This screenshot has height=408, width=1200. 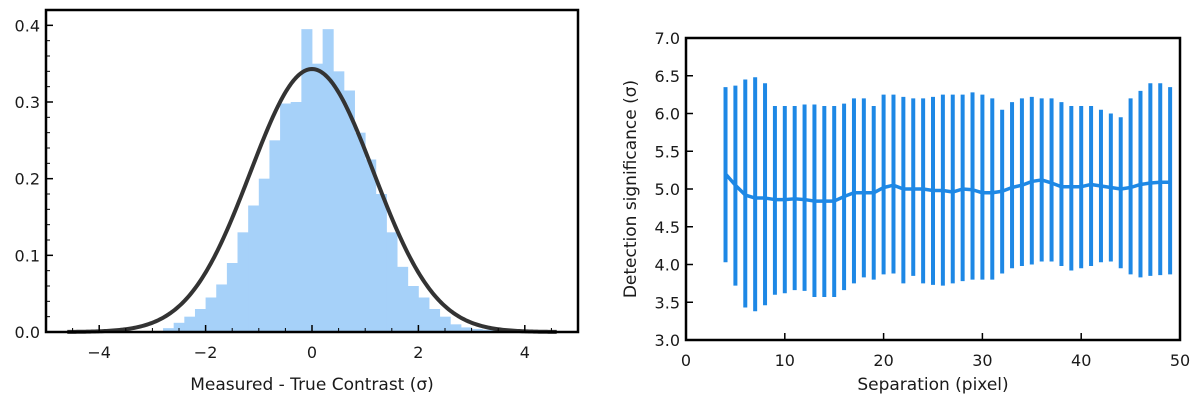 What do you see at coordinates (667, 265) in the screenshot?
I see `errorbar-y-tick-label: 4.0` at bounding box center [667, 265].